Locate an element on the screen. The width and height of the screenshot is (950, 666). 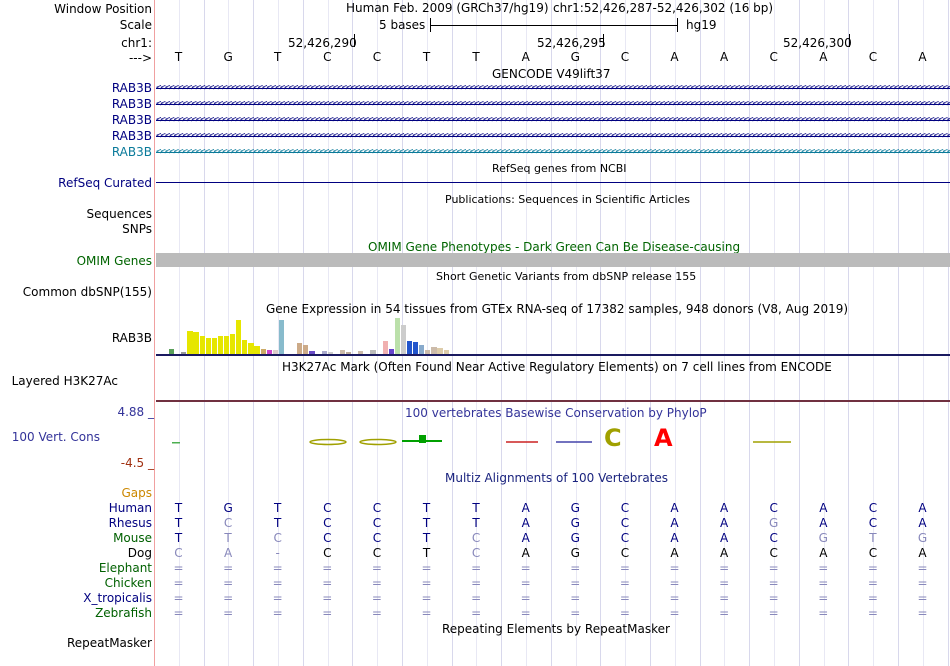
assembly-title: Human Feb. 2009 (GRCh37/hg19) is located at coordinates (447, 8).